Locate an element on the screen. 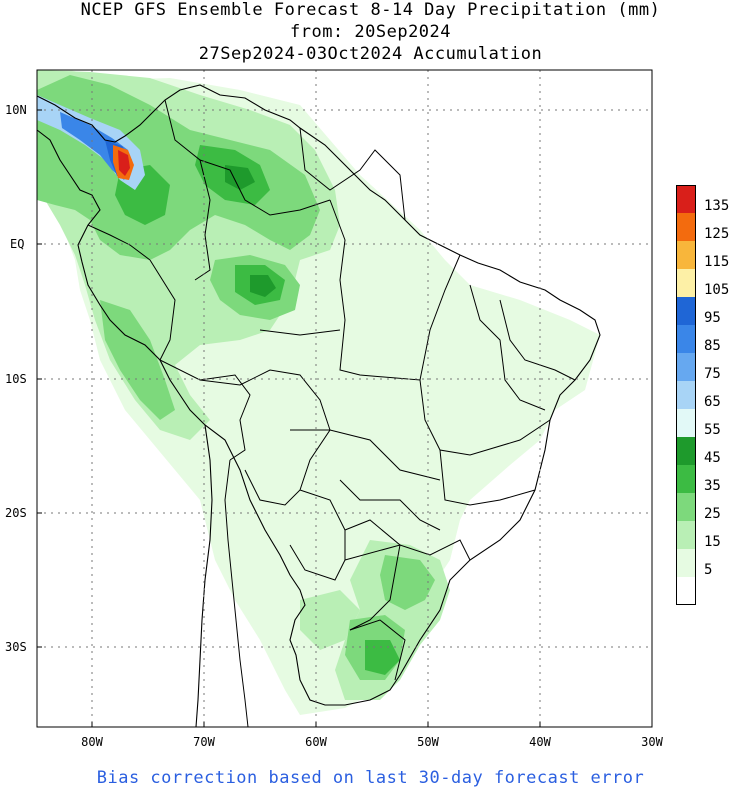  lat-label-eq: EQ is located at coordinates (17, 244).